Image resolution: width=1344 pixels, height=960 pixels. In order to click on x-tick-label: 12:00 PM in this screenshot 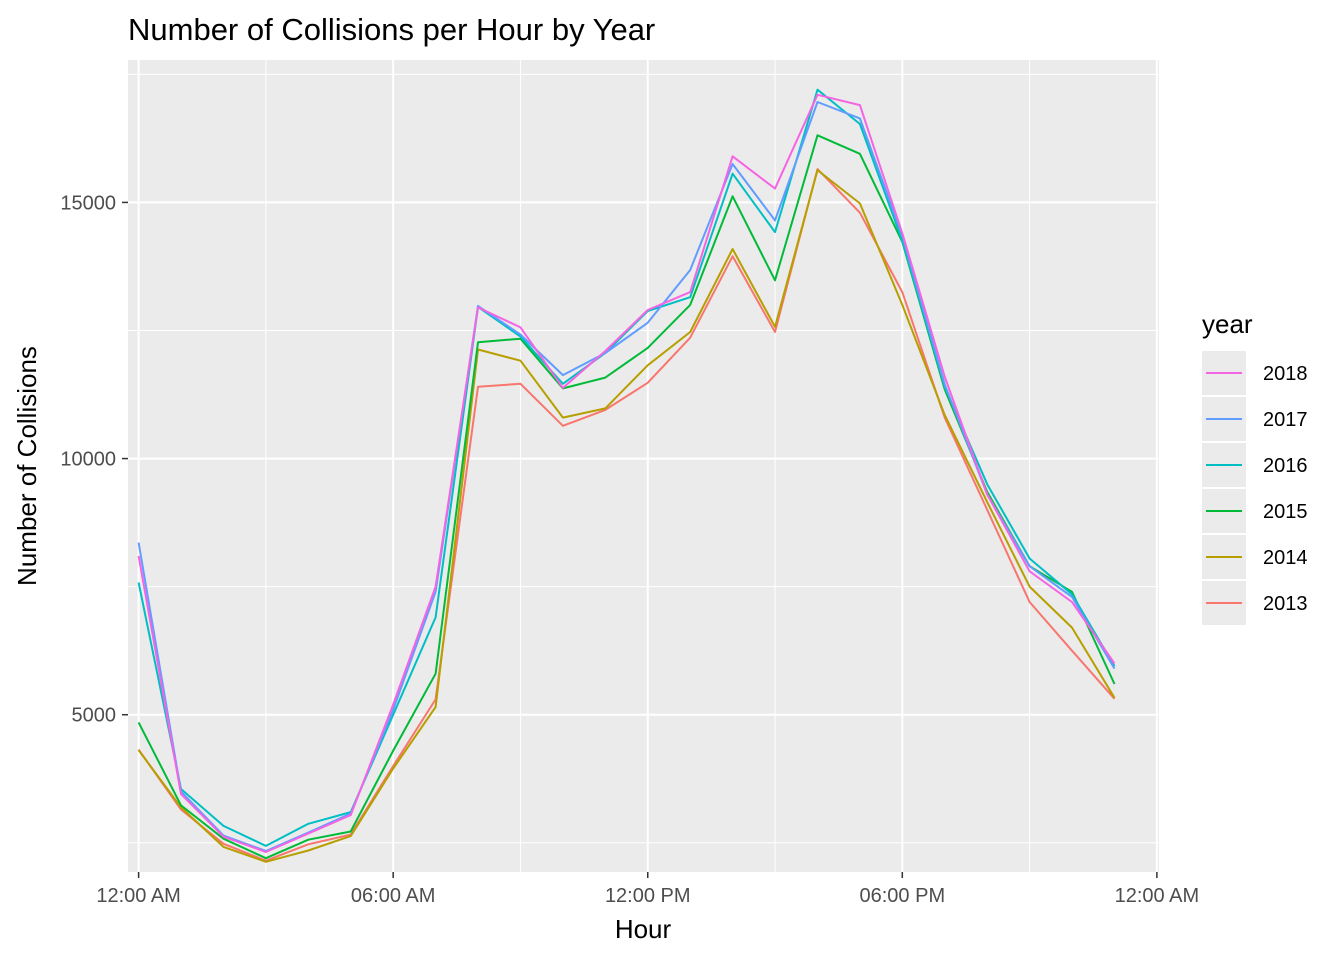, I will do `click(648, 896)`.